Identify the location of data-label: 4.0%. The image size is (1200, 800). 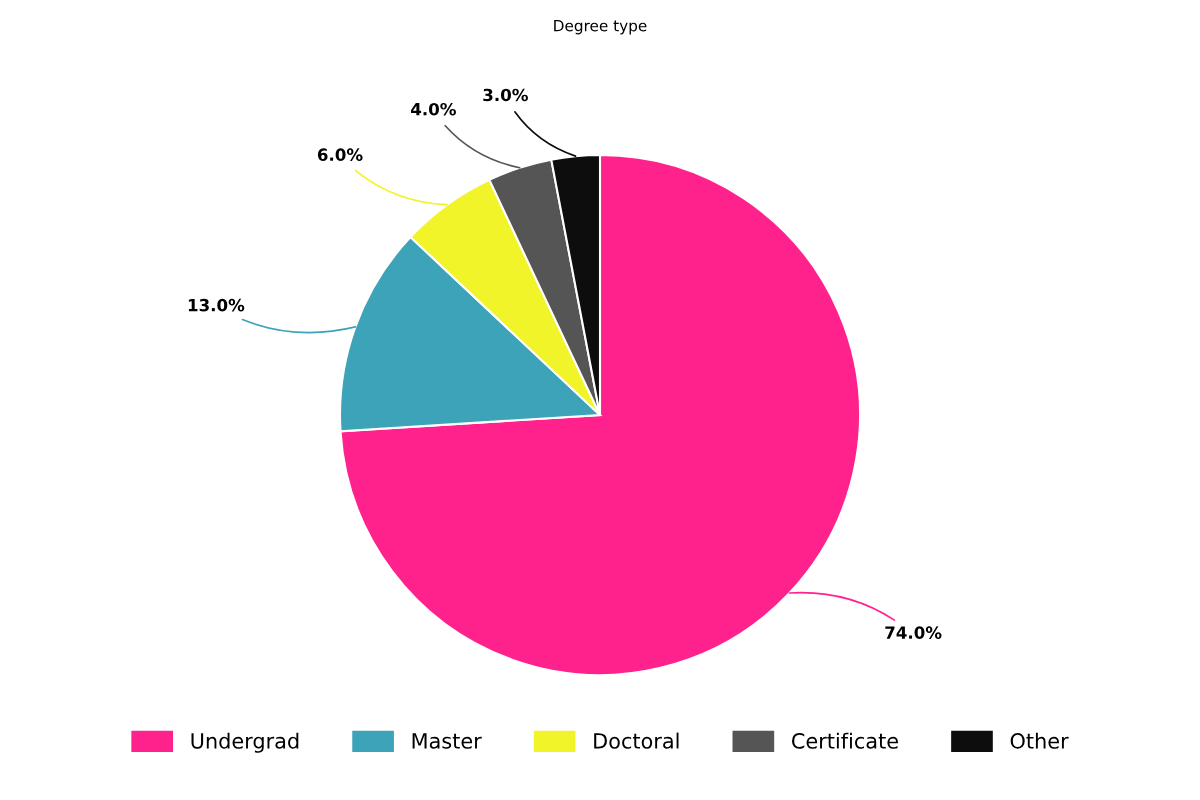
(433, 109).